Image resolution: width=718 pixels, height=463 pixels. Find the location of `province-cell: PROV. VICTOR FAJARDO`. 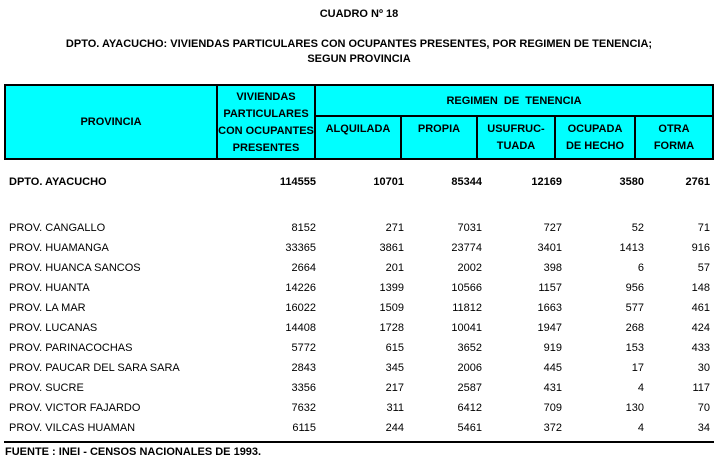

province-cell: PROV. VICTOR FAJARDO is located at coordinates (75, 408).